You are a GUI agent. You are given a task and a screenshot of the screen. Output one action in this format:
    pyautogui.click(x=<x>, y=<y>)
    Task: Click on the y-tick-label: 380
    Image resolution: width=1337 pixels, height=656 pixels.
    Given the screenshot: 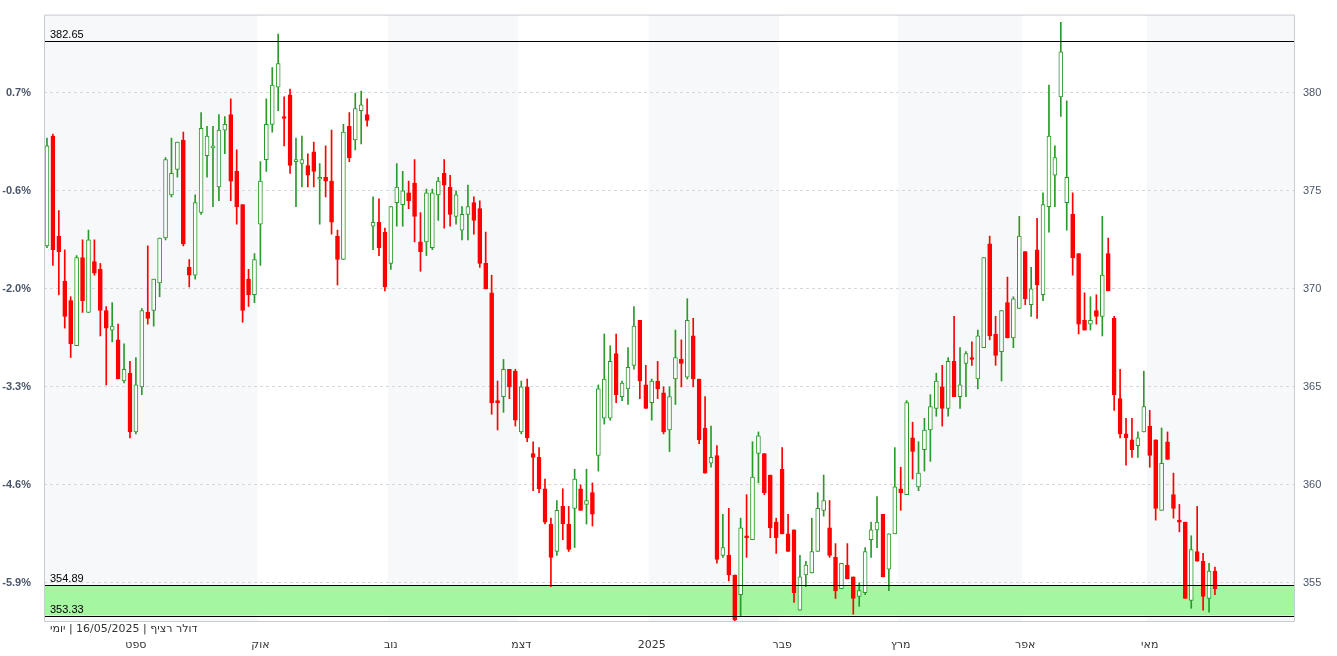 What is the action you would take?
    pyautogui.click(x=1312, y=92)
    